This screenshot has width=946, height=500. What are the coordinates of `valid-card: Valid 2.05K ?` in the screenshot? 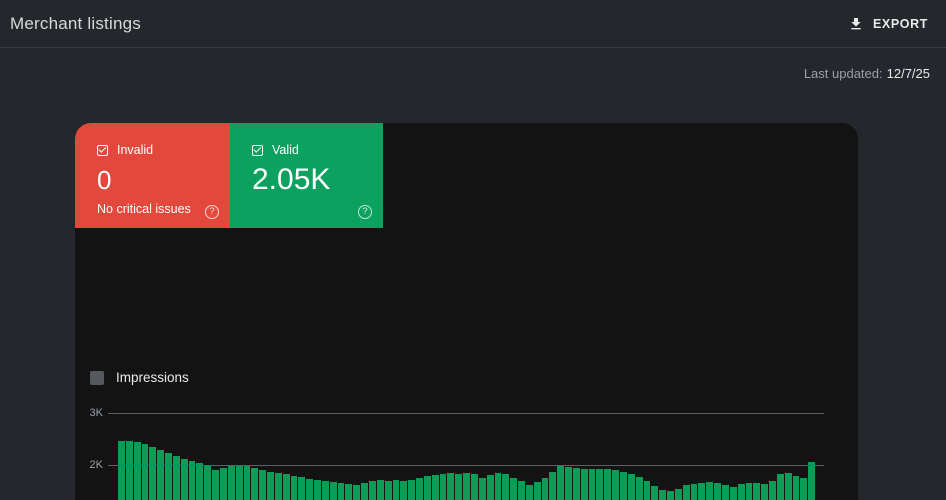 It's located at (306, 175).